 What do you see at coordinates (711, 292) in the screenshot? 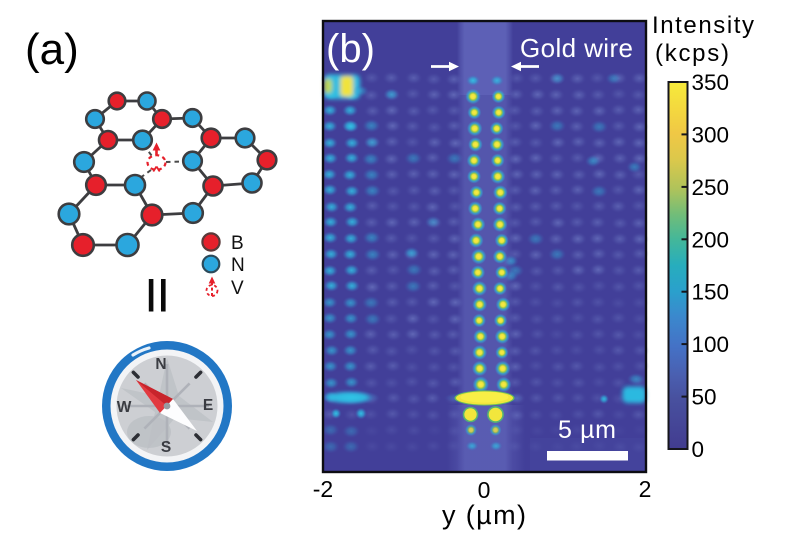
I see `svg-text: 150` at bounding box center [711, 292].